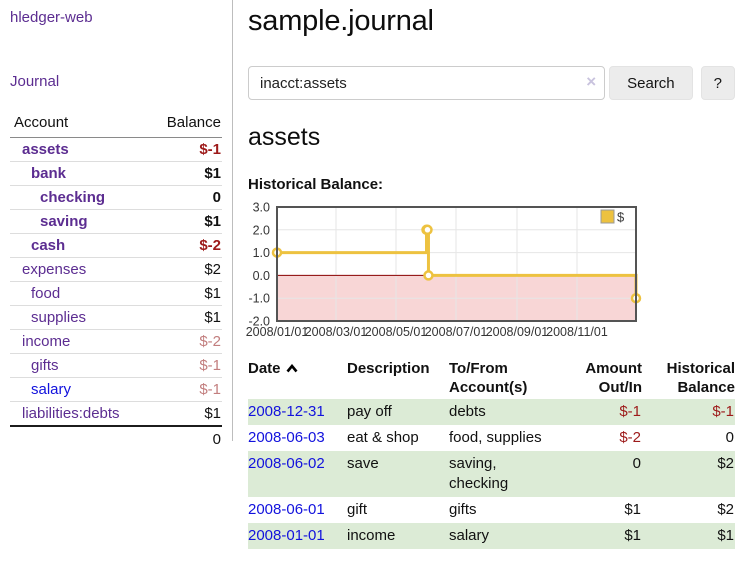  Describe the element at coordinates (456, 264) in the screenshot. I see `chart-border` at that location.